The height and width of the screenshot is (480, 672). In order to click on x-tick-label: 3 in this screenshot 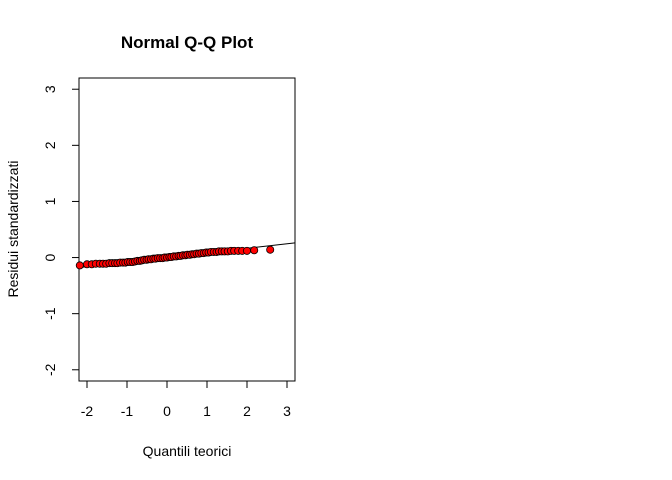, I will do `click(287, 411)`.